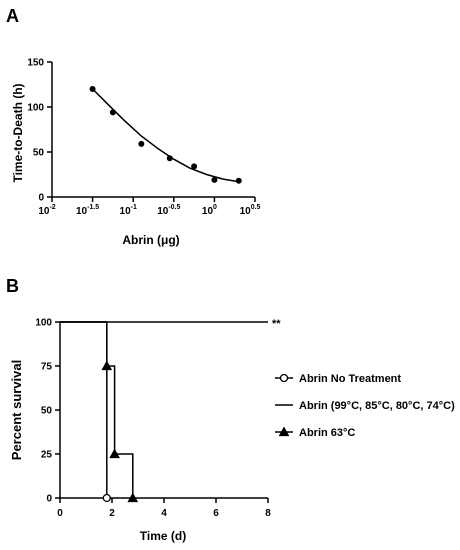 Image resolution: width=460 pixels, height=550 pixels. Describe the element at coordinates (174, 207) in the screenshot. I see `panel-a-x-tick-exponent: -0.5` at that location.